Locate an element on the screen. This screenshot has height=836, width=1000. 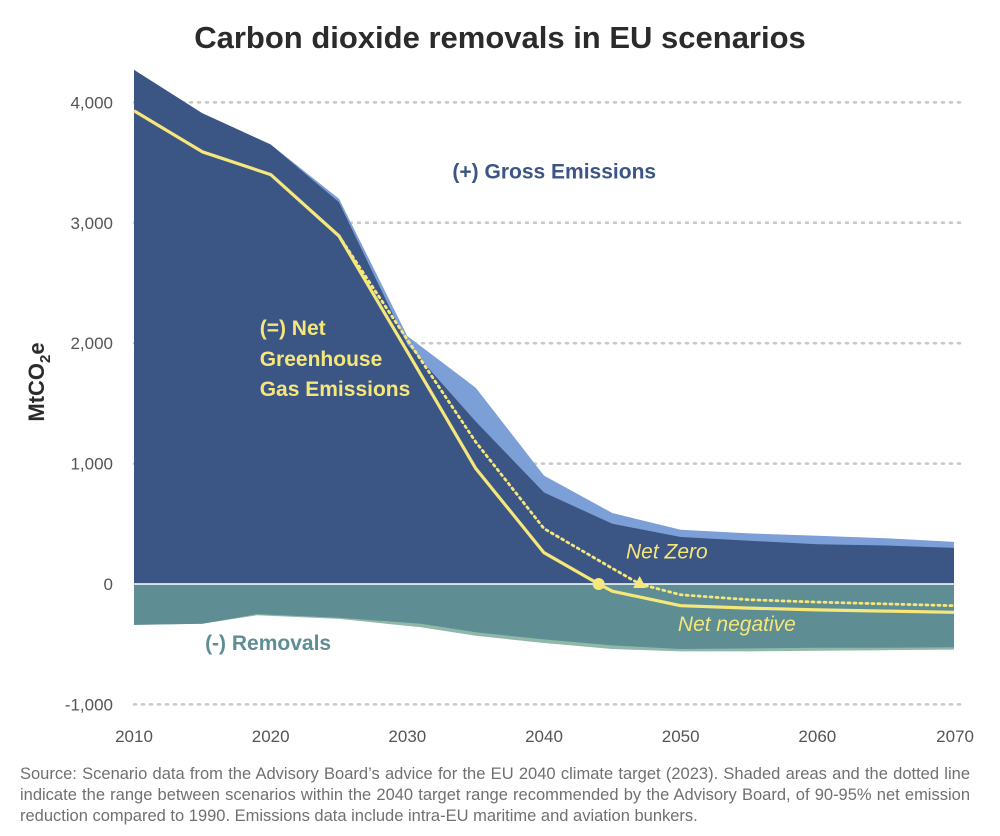
annotation-label: (-) Removals is located at coordinates (268, 643).